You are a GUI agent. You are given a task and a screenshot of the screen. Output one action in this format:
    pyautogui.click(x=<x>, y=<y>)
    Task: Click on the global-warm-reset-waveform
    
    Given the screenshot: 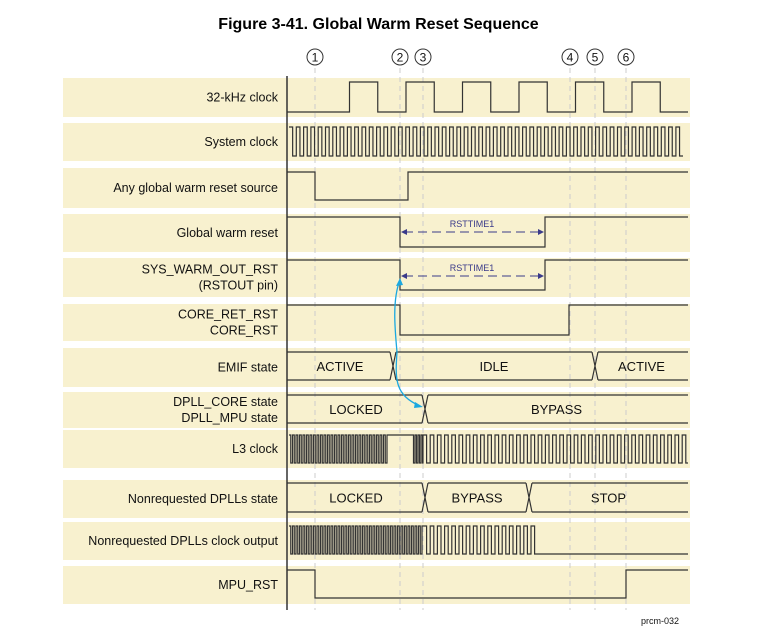 What is the action you would take?
    pyautogui.click(x=487, y=232)
    